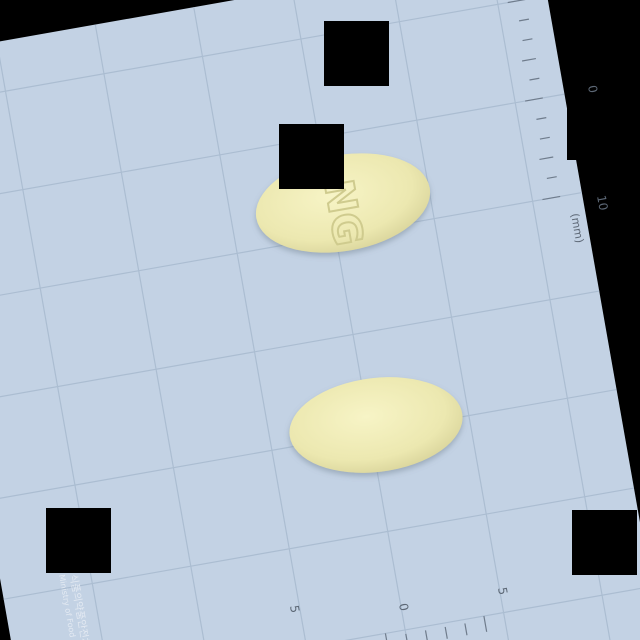  What do you see at coordinates (78, 540) in the screenshot?
I see `redaction-box-bottom-left` at bounding box center [78, 540].